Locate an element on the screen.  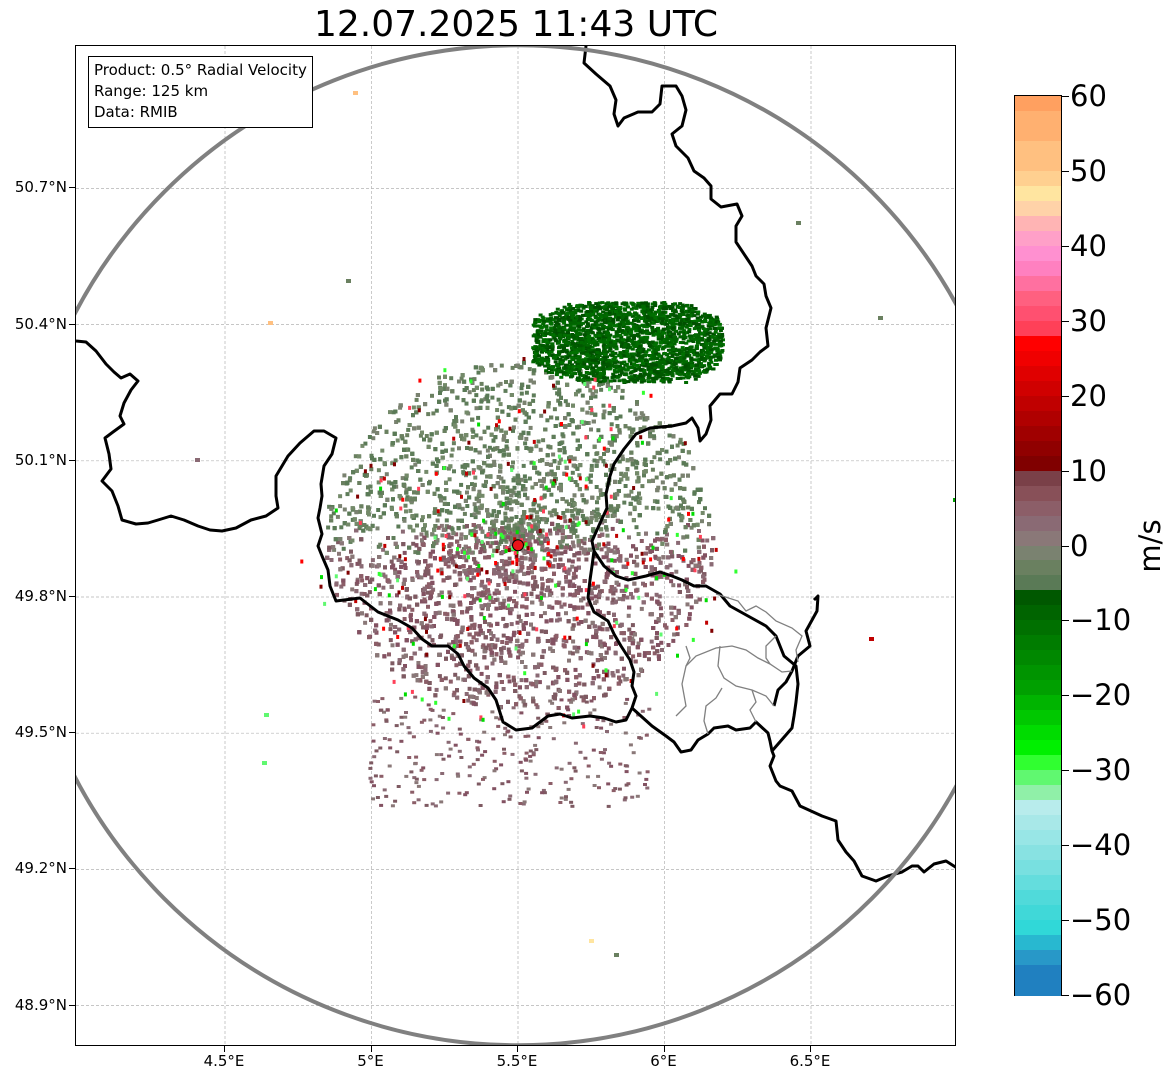
colorbar-tick-label: 60 is located at coordinates (1088, 96).